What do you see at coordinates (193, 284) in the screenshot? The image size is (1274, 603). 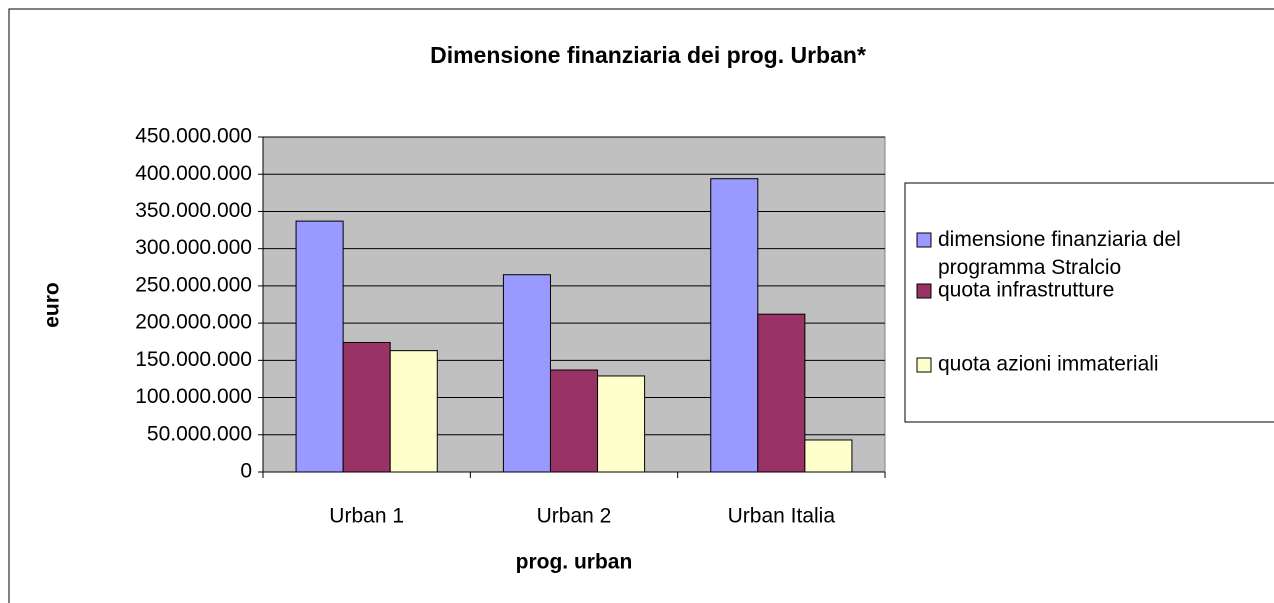 I see `y-tick-label: 250.000.000` at bounding box center [193, 284].